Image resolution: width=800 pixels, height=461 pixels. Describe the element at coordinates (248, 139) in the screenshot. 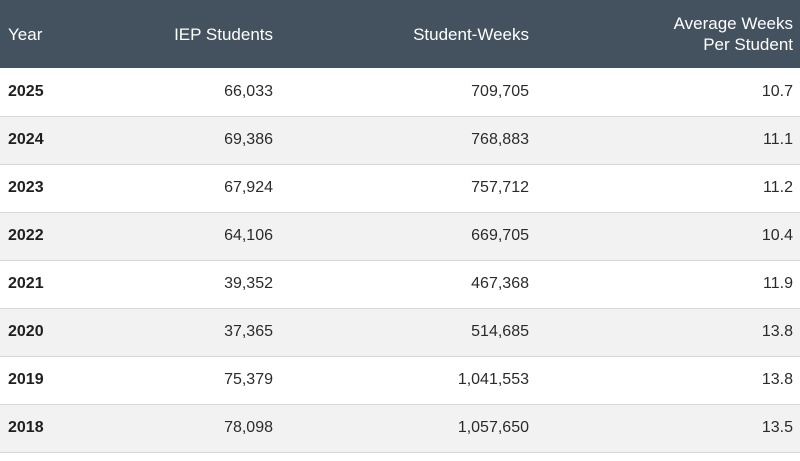

I see `iep-students-cell: 69,386` at that location.